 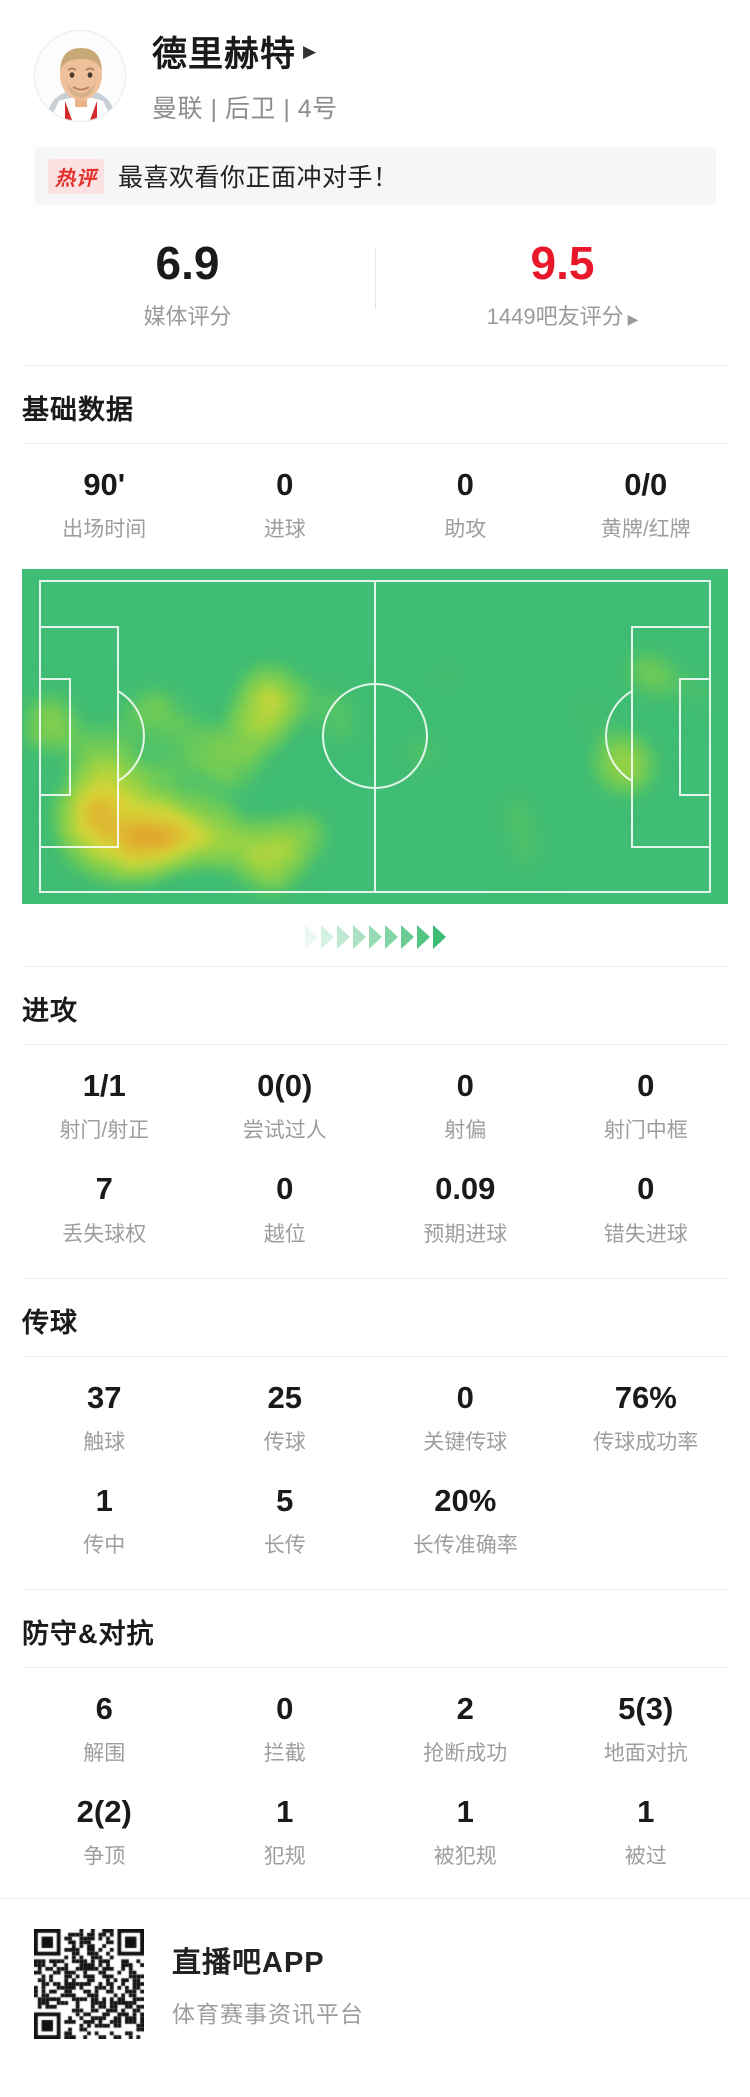 What do you see at coordinates (465, 1753) in the screenshot?
I see `stat-label: 抢断成功` at bounding box center [465, 1753].